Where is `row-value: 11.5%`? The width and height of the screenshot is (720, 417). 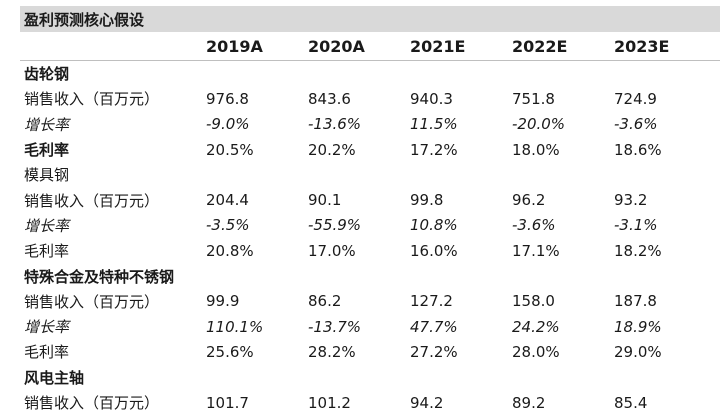 row-value: 11.5% is located at coordinates (434, 124).